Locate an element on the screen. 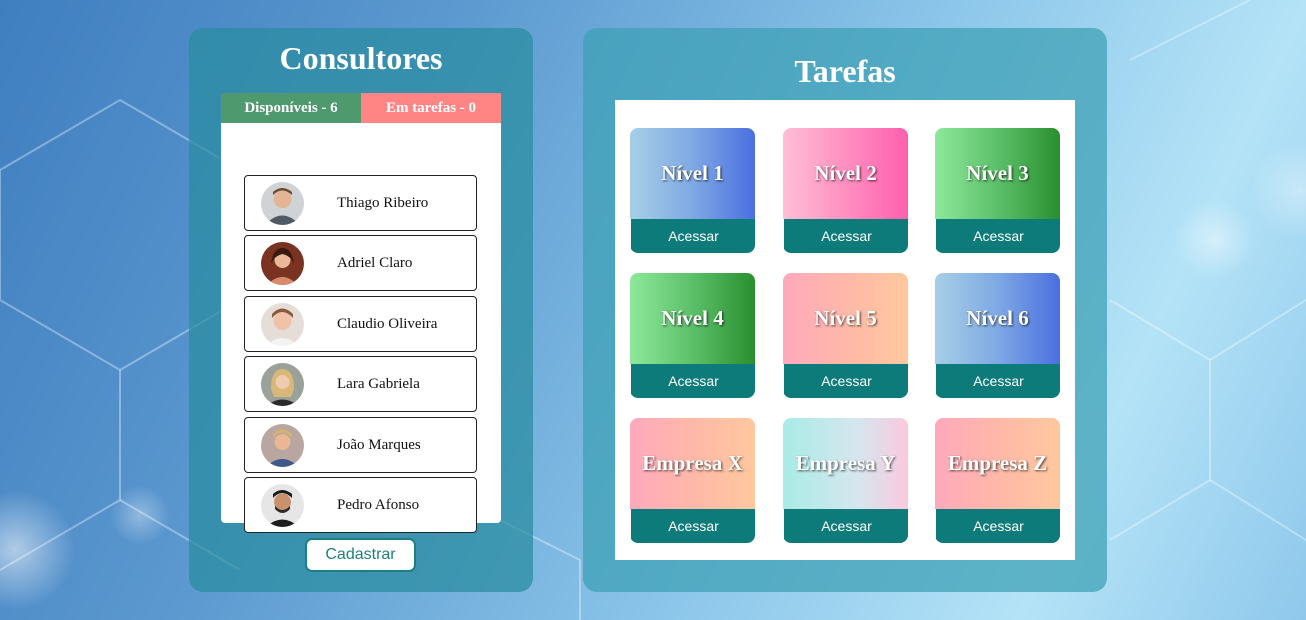  consultant-item: Claudio Oliveira is located at coordinates (360, 324).